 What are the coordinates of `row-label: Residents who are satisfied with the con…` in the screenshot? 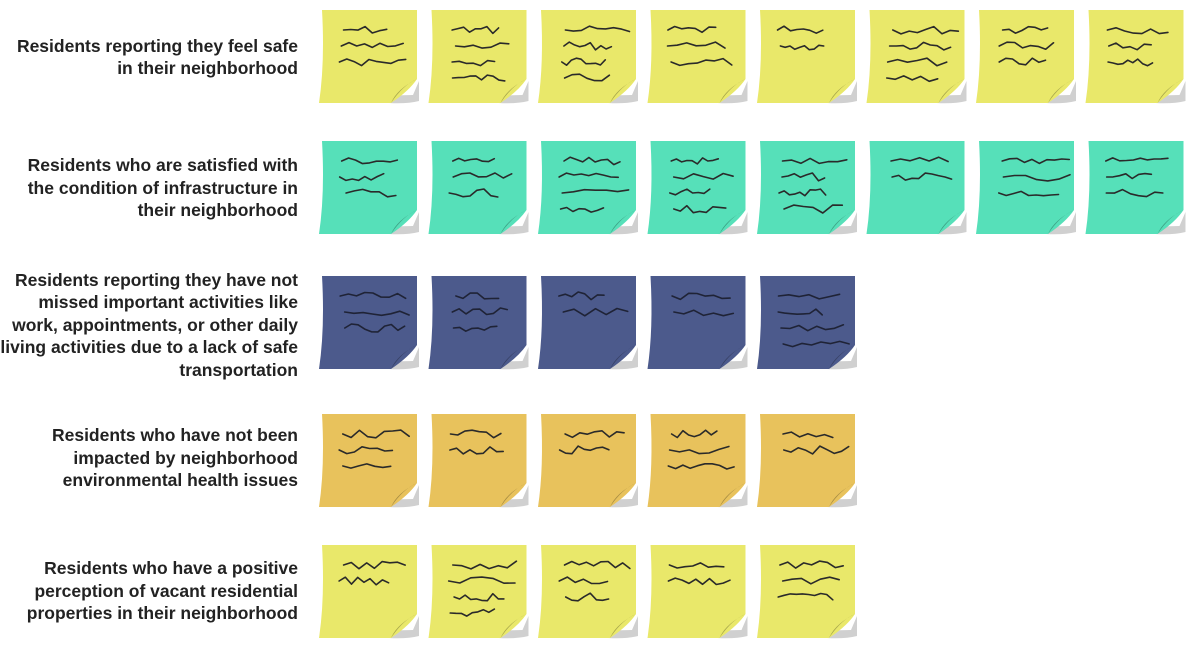 It's located at (162, 188).